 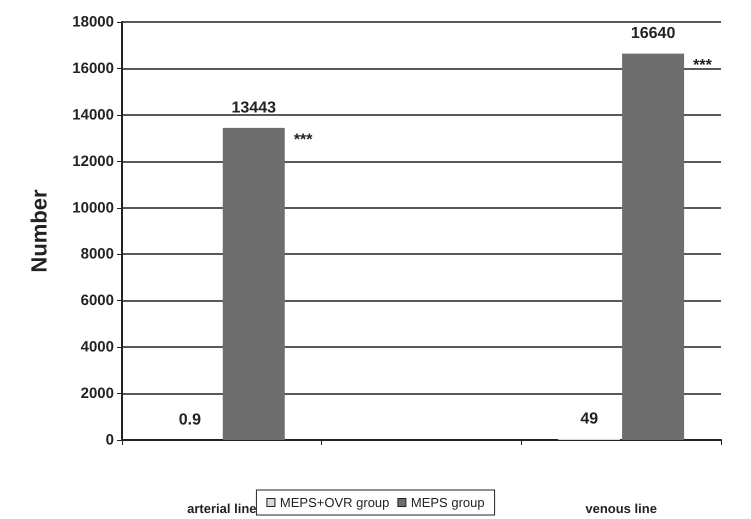 I want to click on y-tick-label: 8000, so click(x=97, y=254).